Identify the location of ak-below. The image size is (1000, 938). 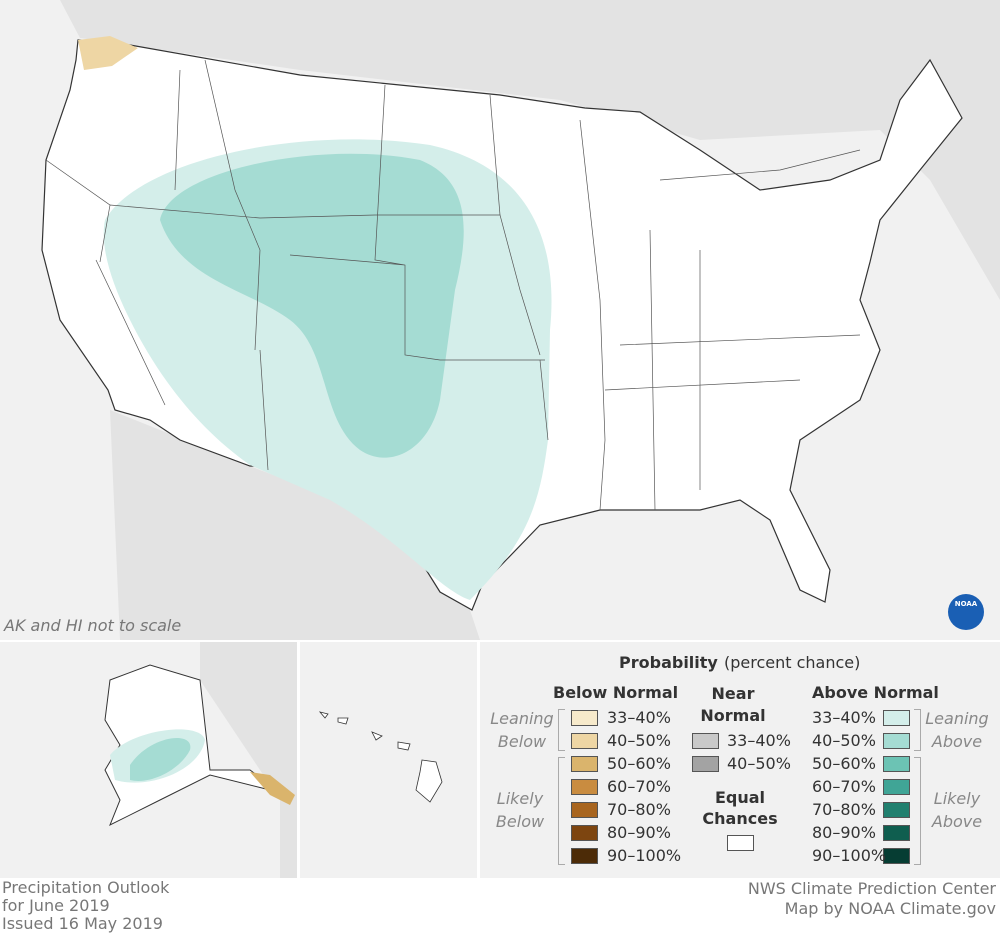
(272, 788).